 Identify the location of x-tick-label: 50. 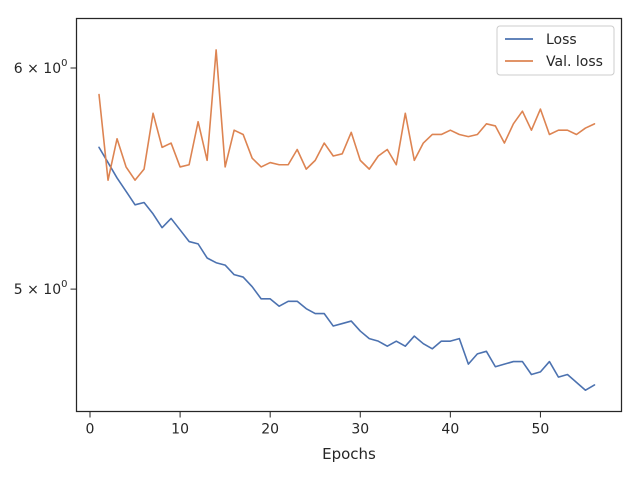
(541, 430).